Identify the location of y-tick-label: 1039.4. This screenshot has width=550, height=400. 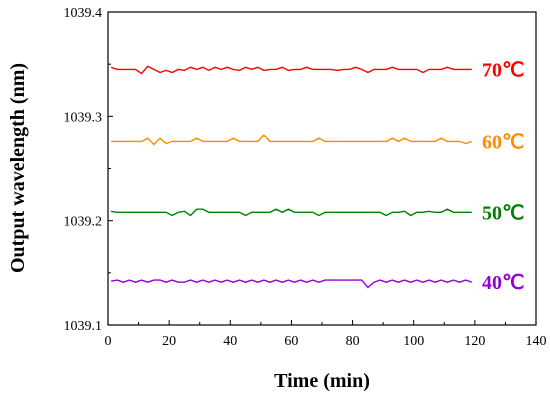
(83, 13).